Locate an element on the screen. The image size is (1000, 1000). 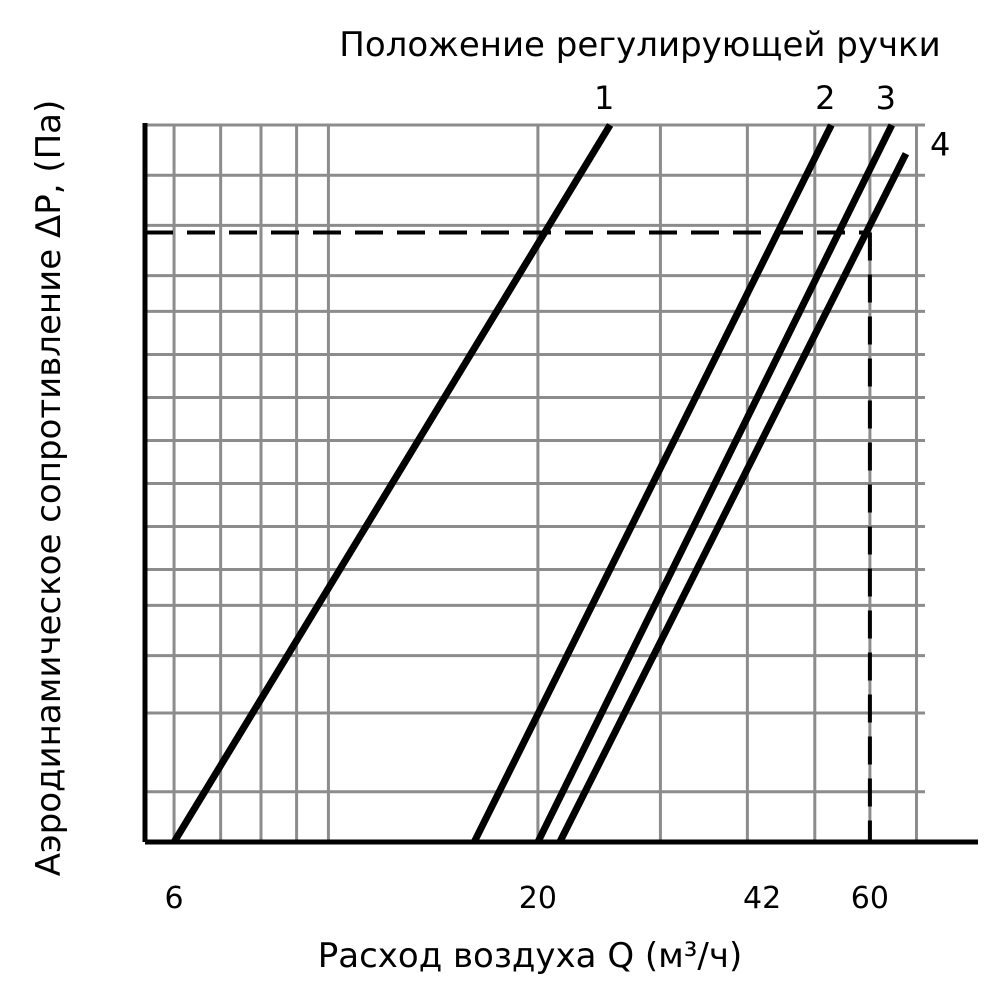
x-tick-label: 60 is located at coordinates (870, 898).